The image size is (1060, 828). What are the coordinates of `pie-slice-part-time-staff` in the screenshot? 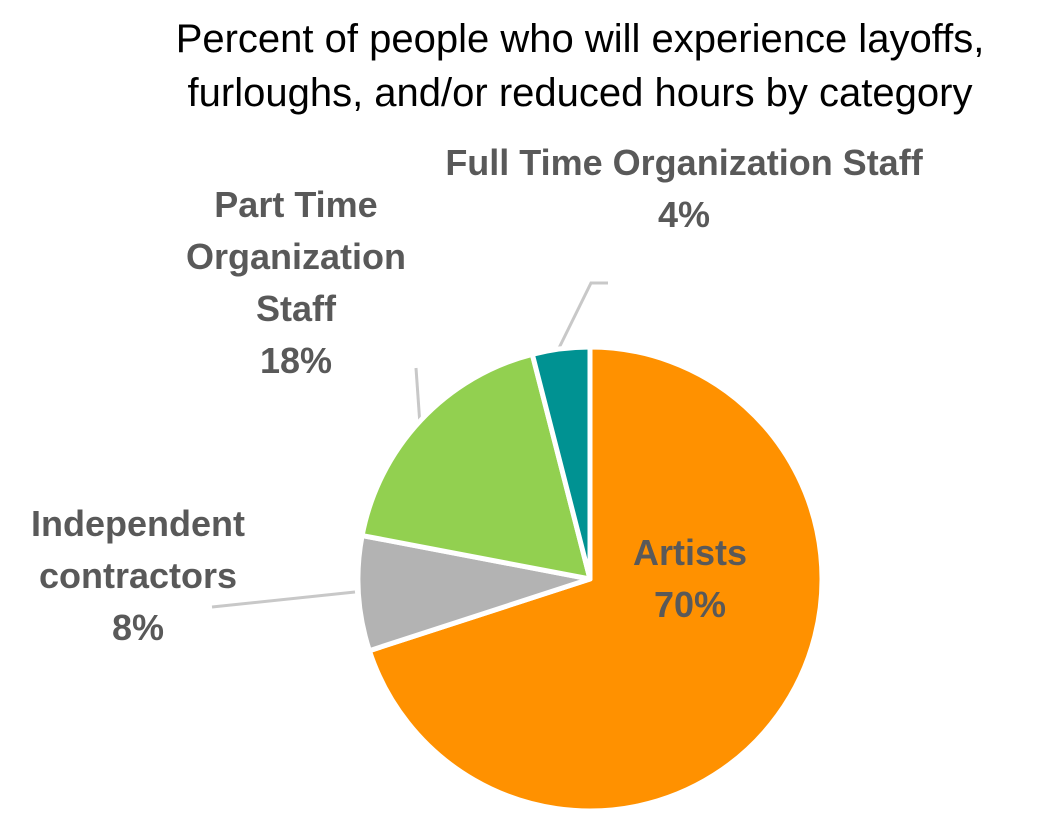 It's located at (476, 466).